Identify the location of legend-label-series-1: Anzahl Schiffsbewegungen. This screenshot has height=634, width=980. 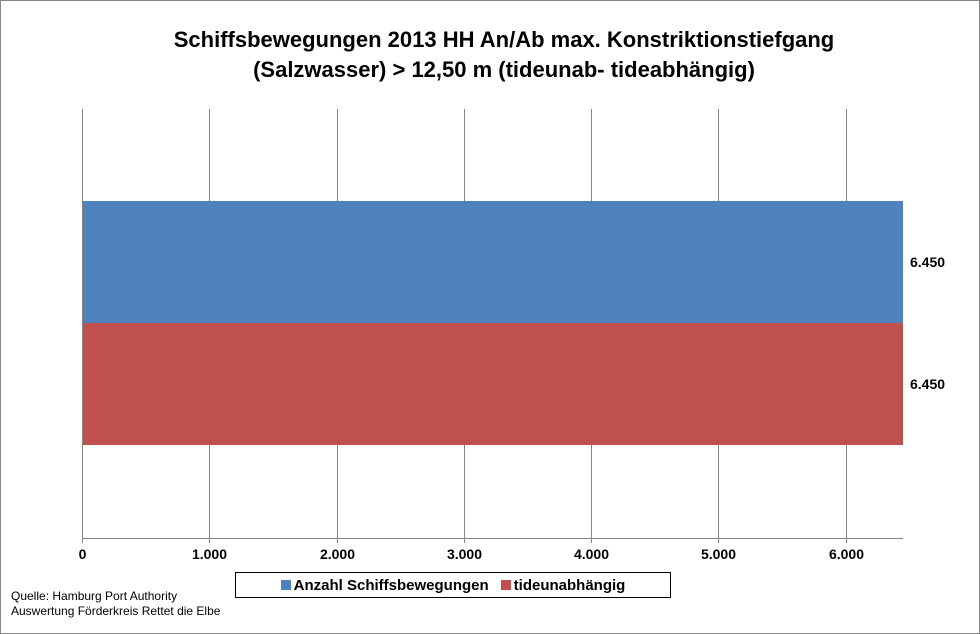
(391, 585).